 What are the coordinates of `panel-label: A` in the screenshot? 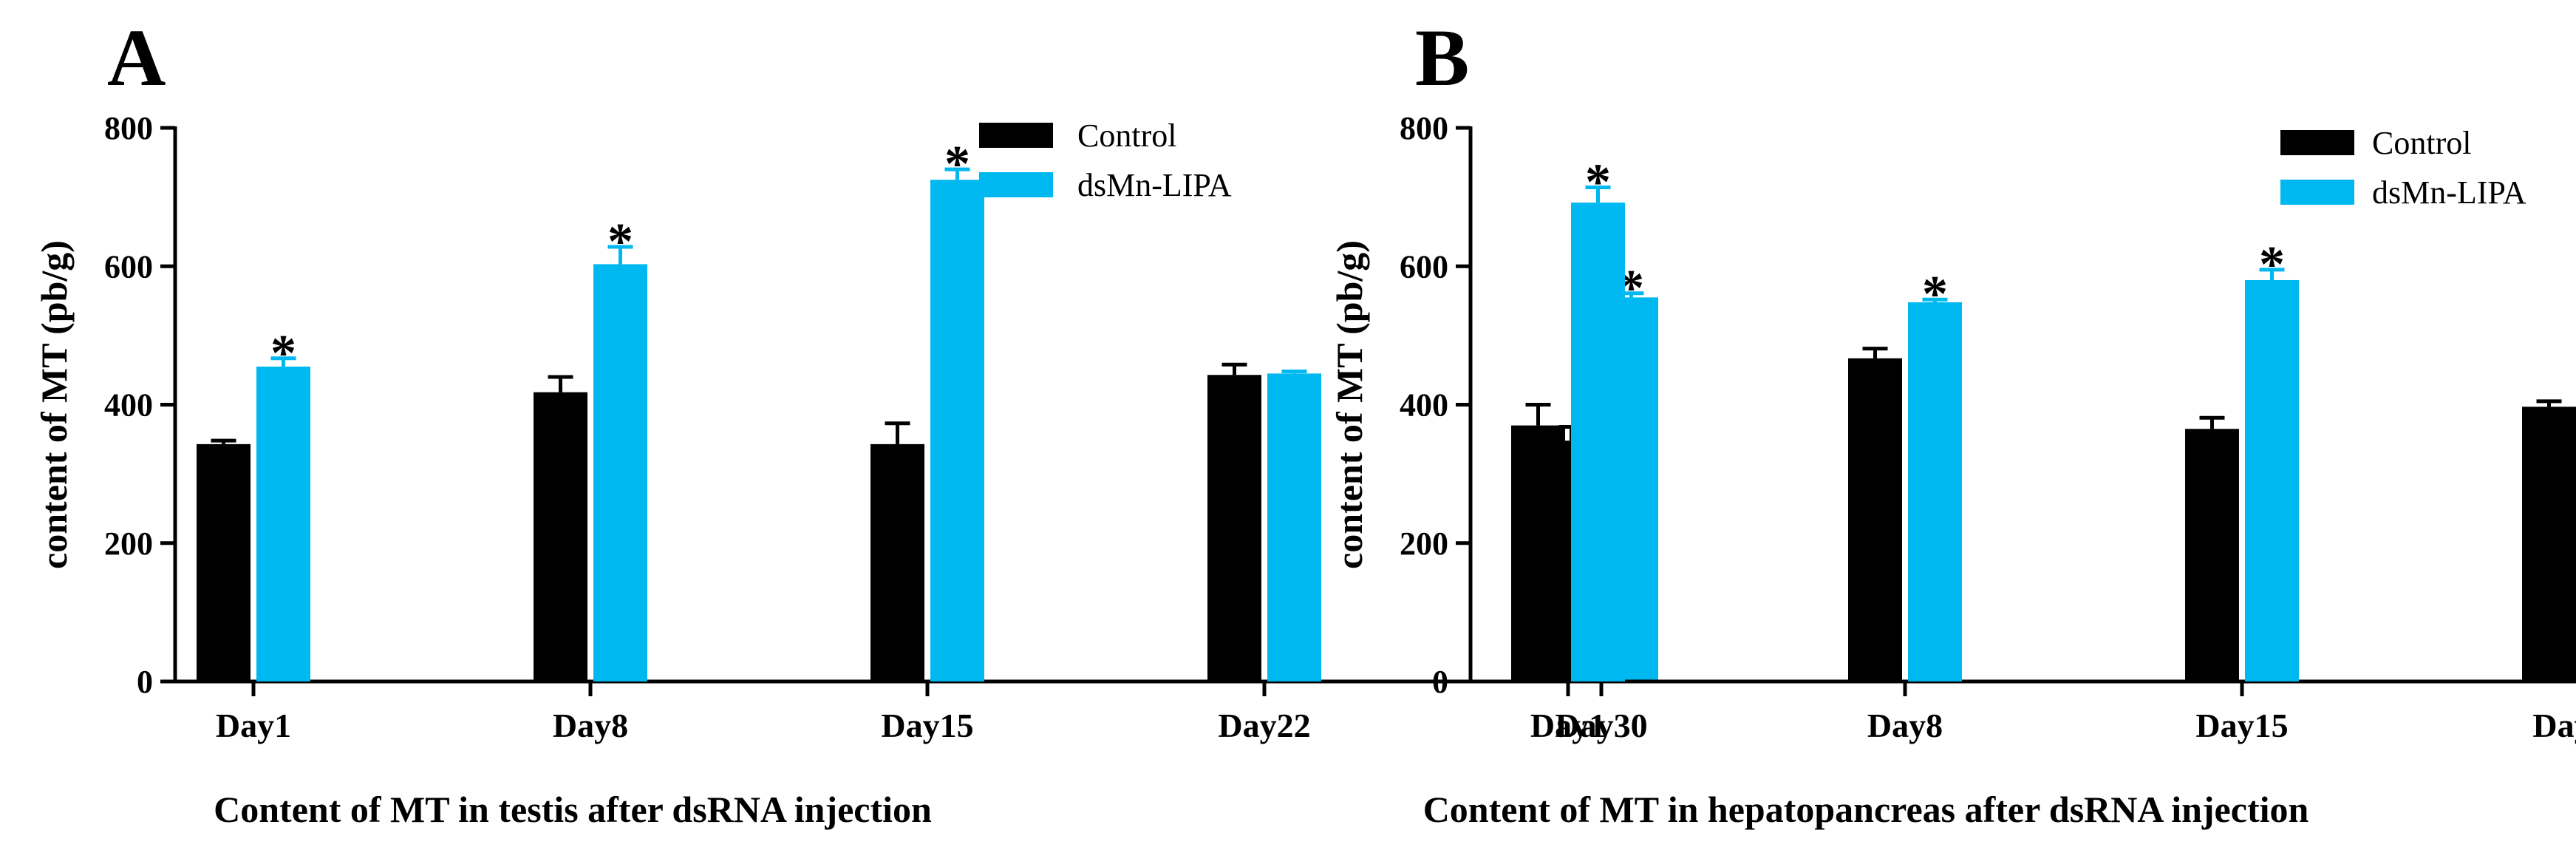 It's located at (136, 58).